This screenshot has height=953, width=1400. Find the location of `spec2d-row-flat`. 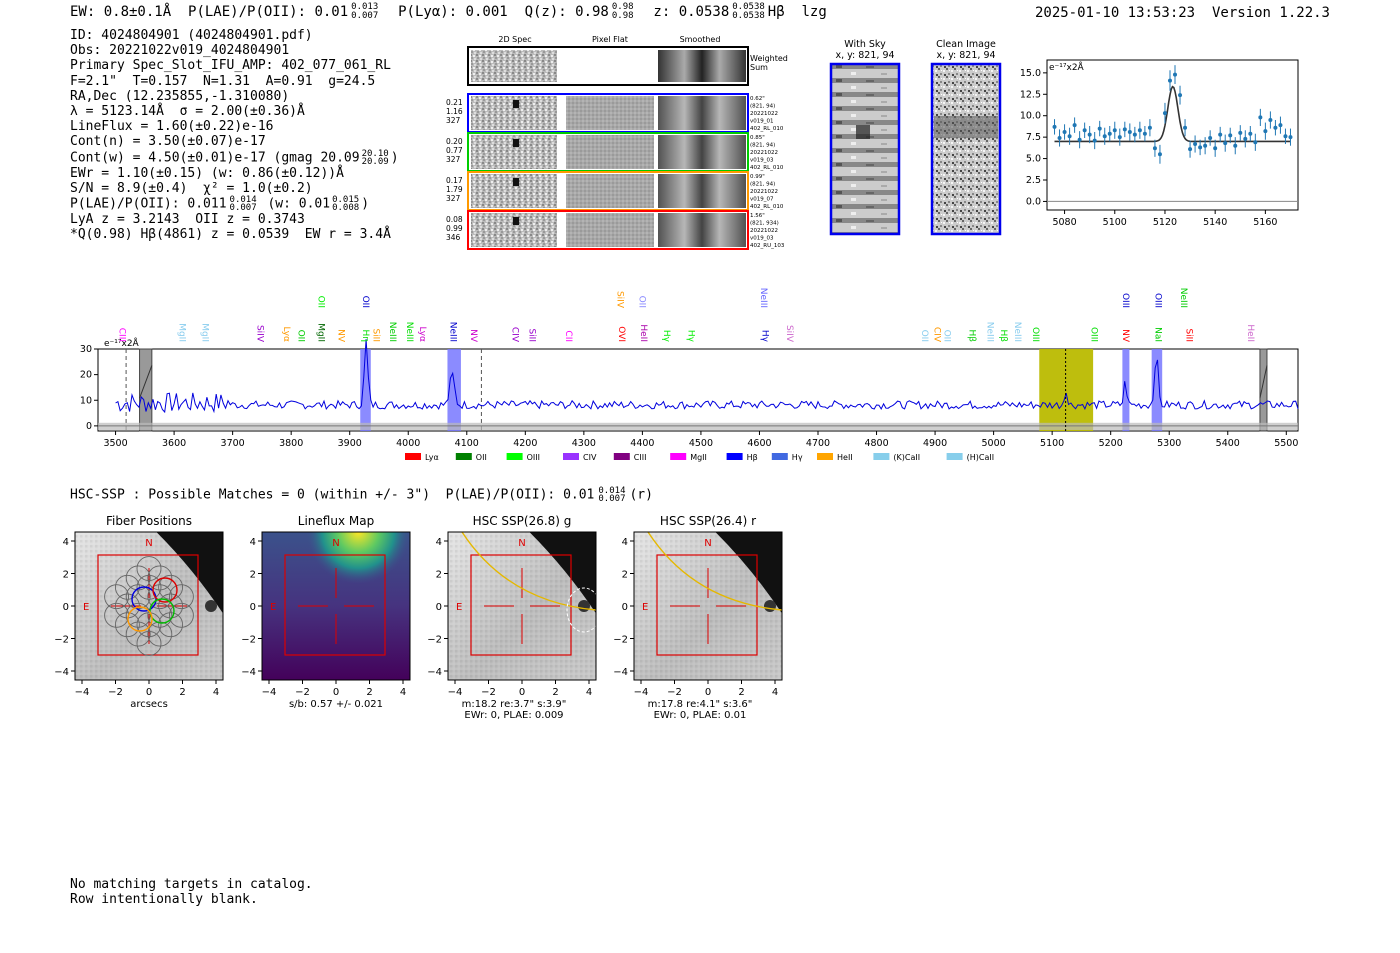

spec2d-row-flat is located at coordinates (610, 152).